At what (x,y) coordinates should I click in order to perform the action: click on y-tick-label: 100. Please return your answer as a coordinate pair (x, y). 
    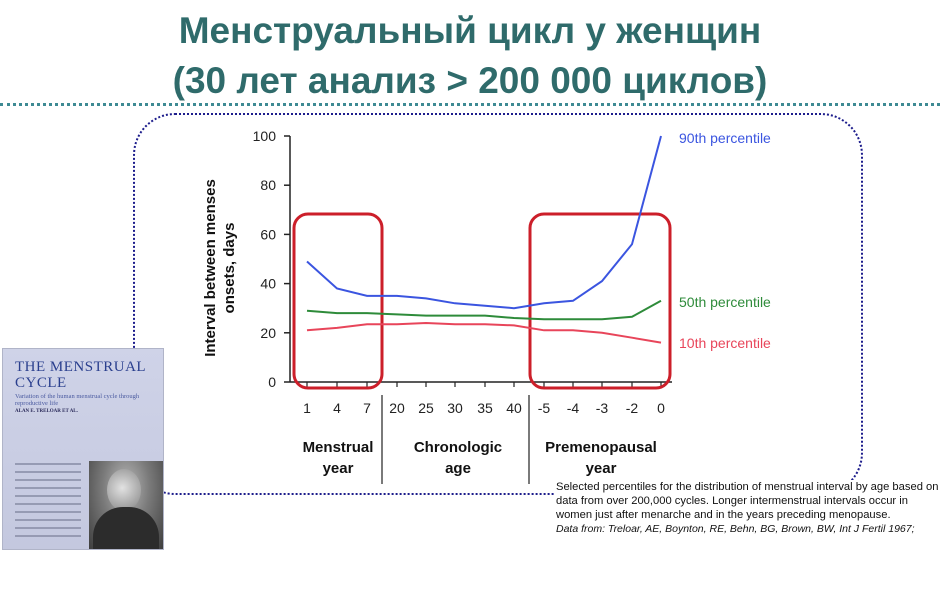
    Looking at the image, I should click on (265, 136).